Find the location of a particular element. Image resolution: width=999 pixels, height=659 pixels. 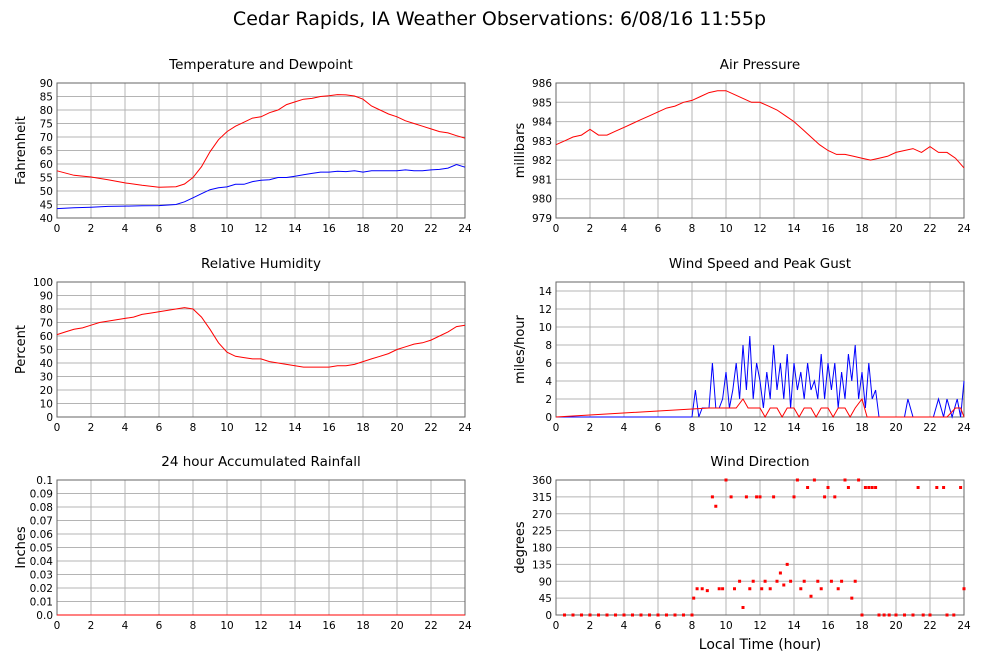

y-tick-label: 6 is located at coordinates (548, 364).